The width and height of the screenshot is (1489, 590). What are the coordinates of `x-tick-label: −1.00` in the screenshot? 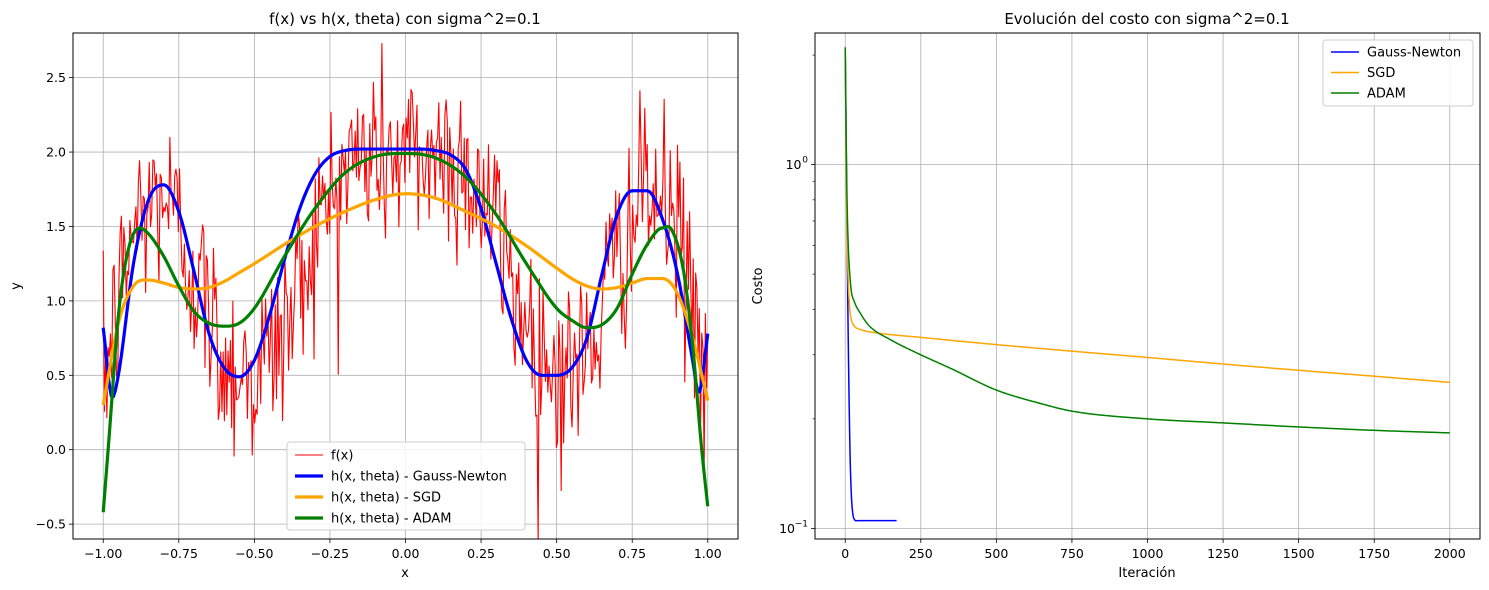 It's located at (103, 553).